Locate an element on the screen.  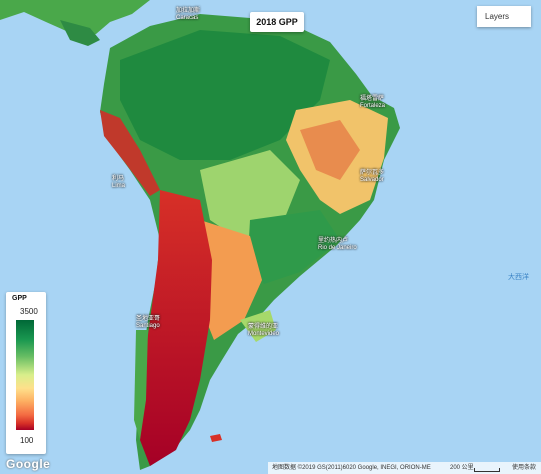
label-rio: 里约热内卢 Rio de Janeiro is located at coordinates (337, 244).